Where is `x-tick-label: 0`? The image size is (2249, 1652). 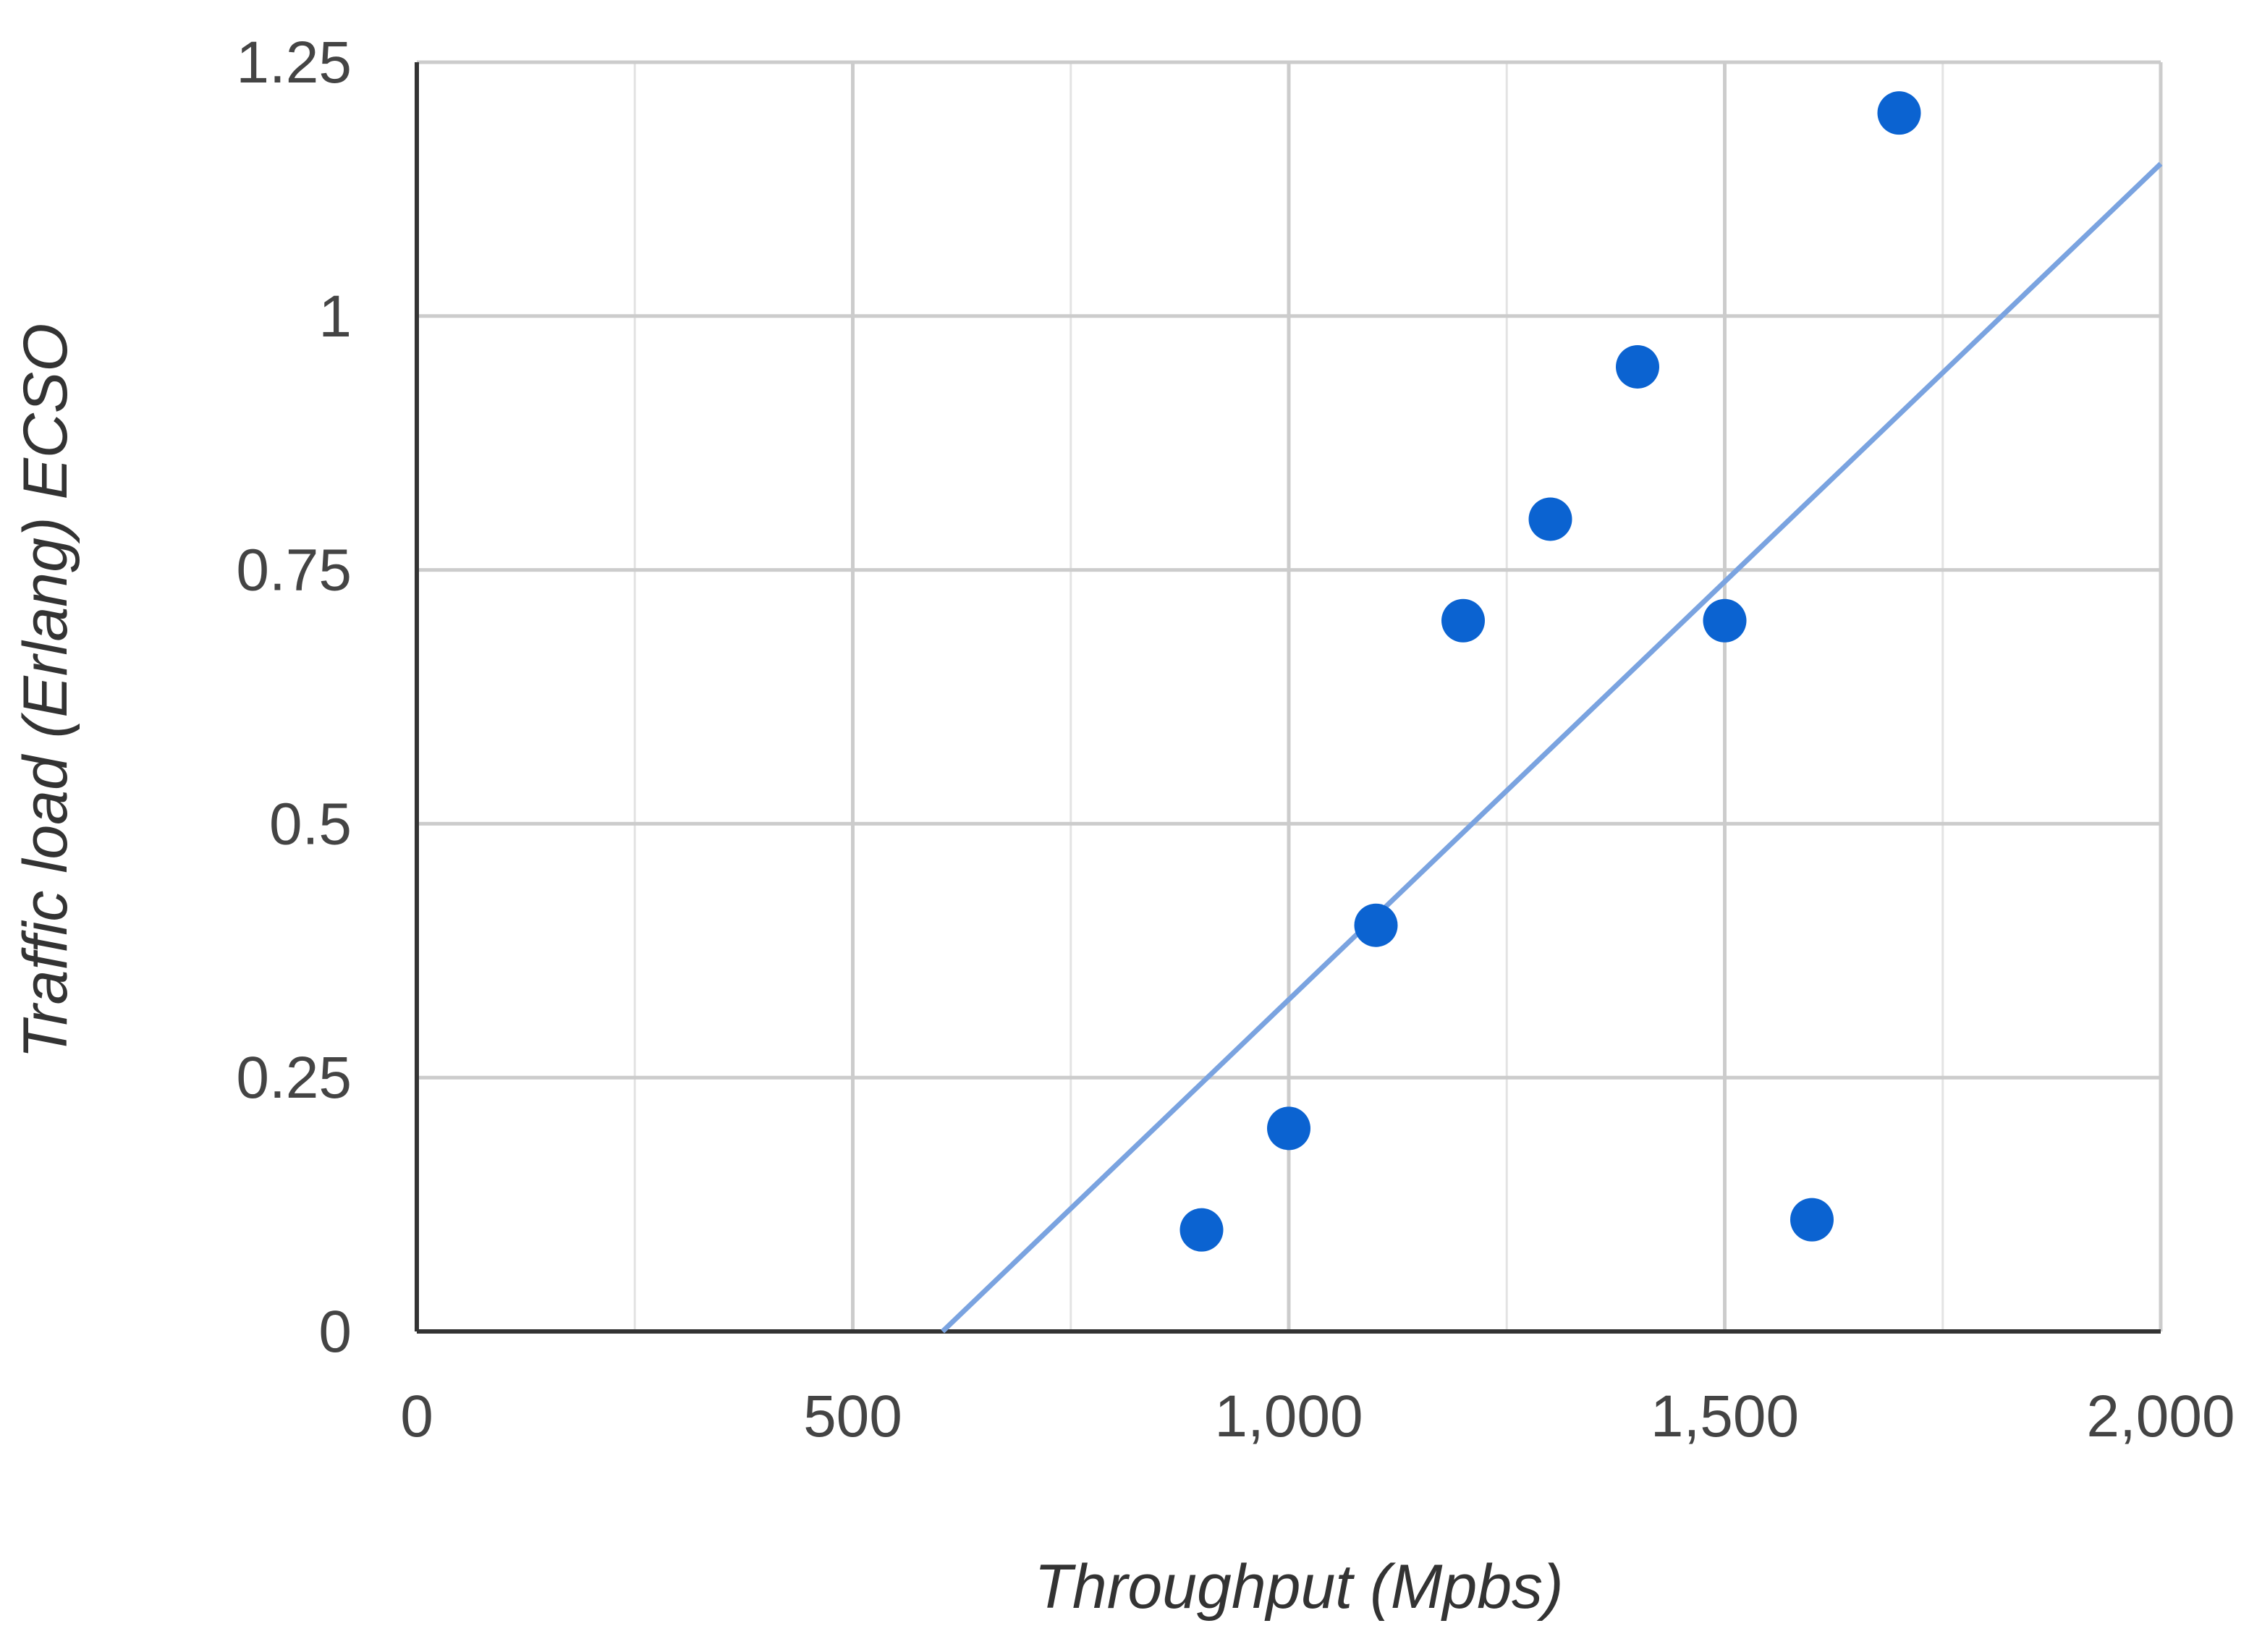
x-tick-label: 0 is located at coordinates (416, 1416).